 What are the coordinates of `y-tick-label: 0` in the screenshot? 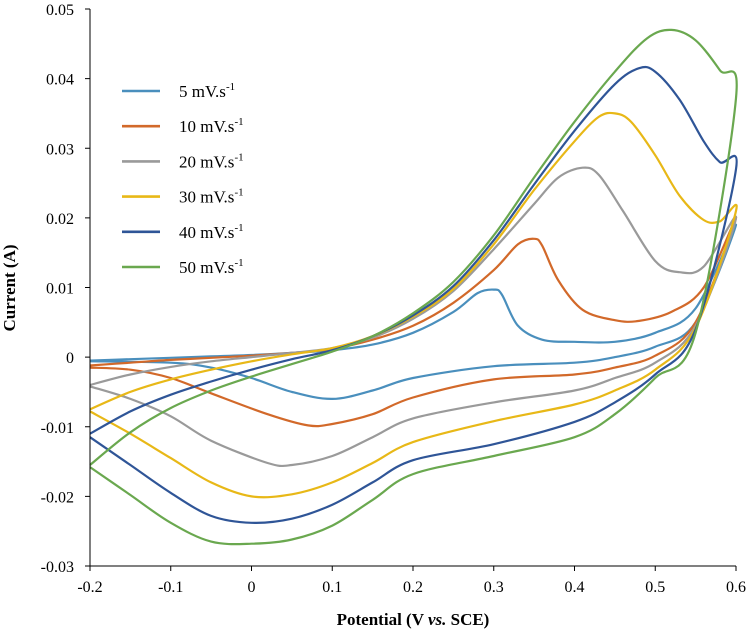 It's located at (70, 358).